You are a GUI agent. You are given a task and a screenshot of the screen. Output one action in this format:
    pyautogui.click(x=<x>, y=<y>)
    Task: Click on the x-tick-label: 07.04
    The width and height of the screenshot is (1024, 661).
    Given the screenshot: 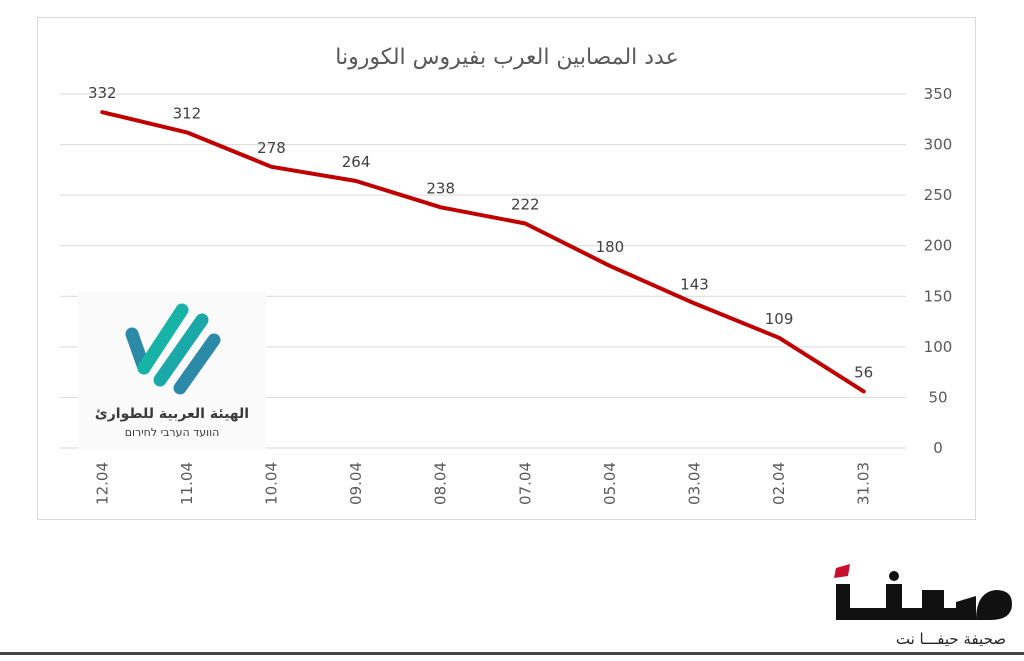 What is the action you would take?
    pyautogui.click(x=525, y=483)
    